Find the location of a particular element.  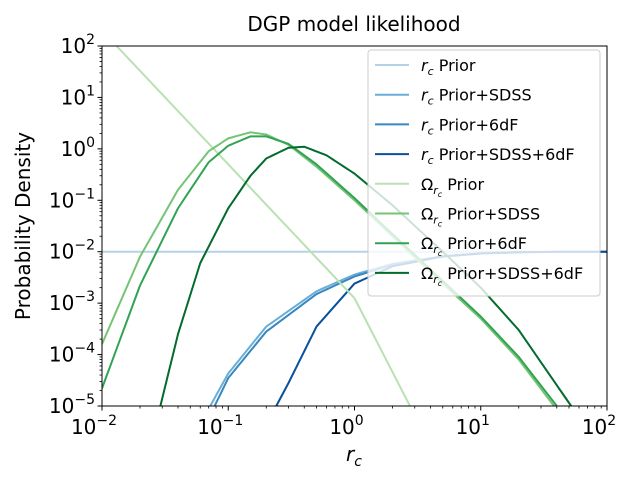

legend-label-7: Ωrc Prior+6dF is located at coordinates (474, 246).